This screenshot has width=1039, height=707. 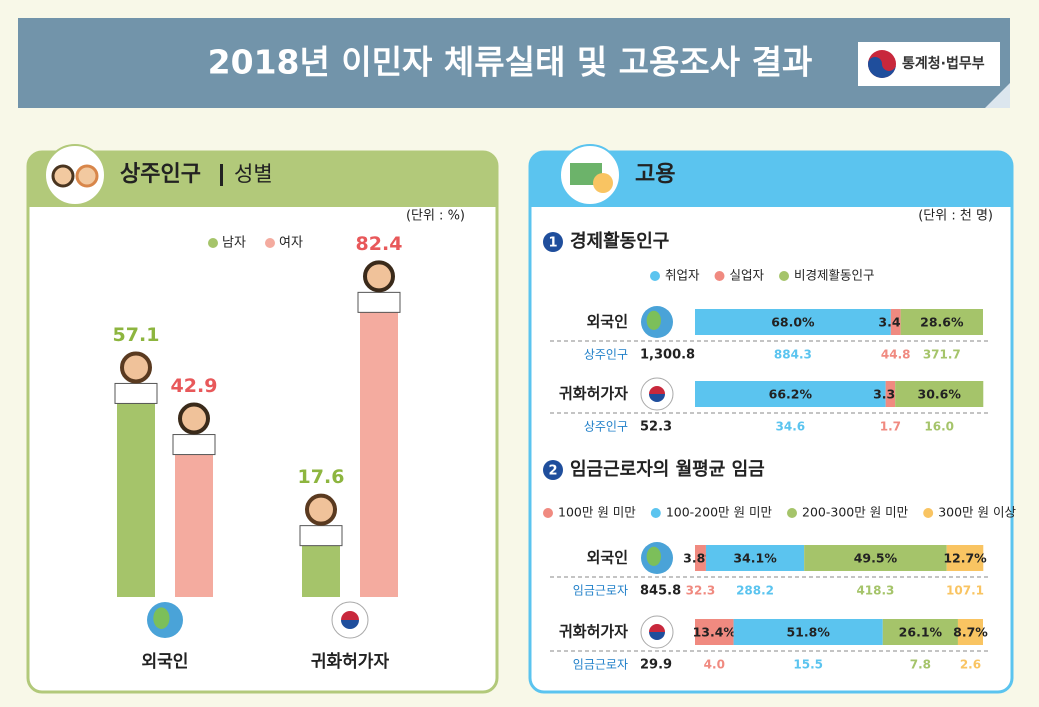 I want to click on legend-label: 비경제활동인구, so click(x=834, y=275).